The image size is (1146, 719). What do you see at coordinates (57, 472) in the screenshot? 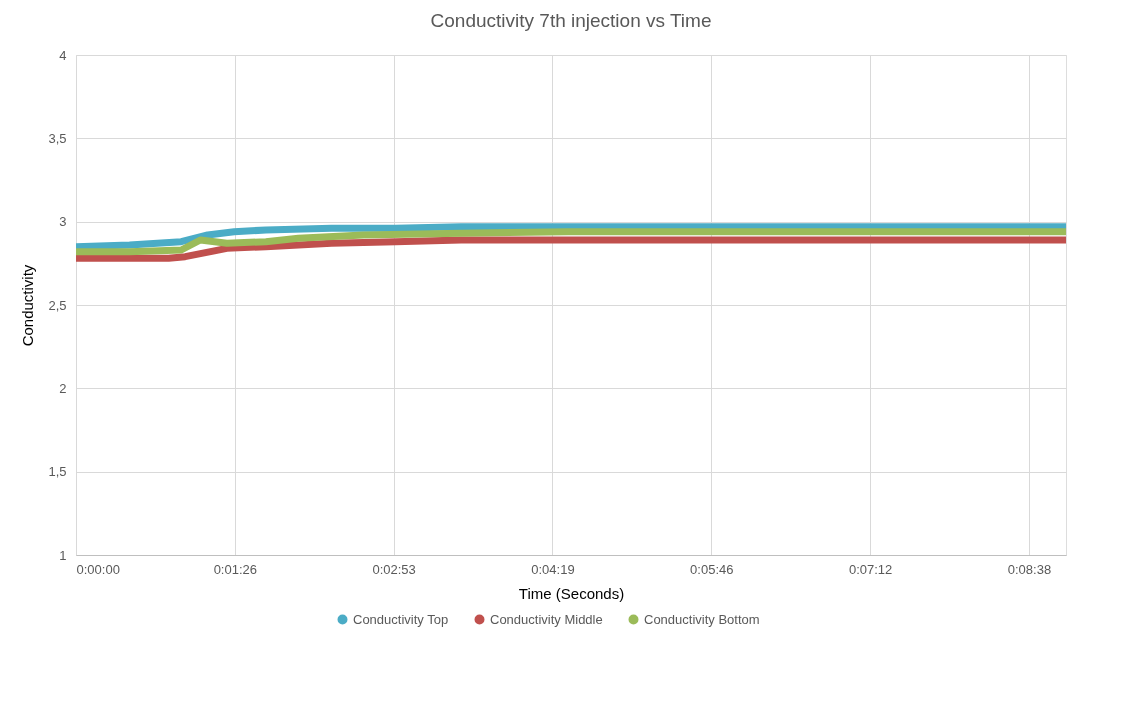
I see `y-tick-label: 1,5` at bounding box center [57, 472].